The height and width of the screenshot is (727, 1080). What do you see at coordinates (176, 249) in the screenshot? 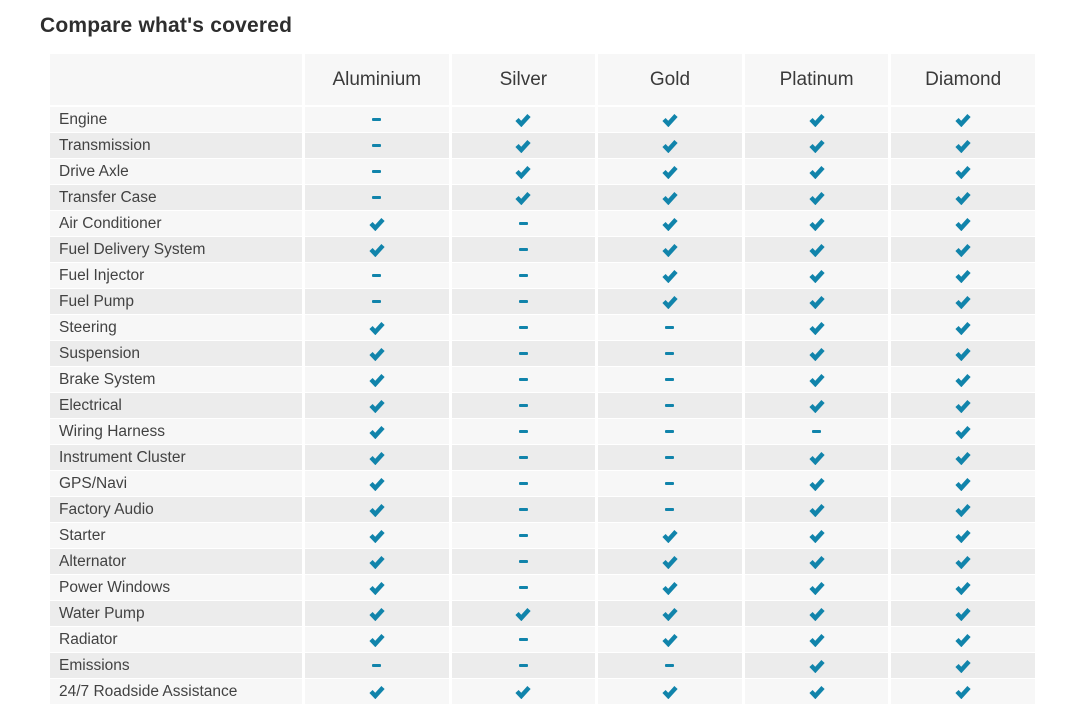
I see `row-label: Fuel Delivery System` at bounding box center [176, 249].